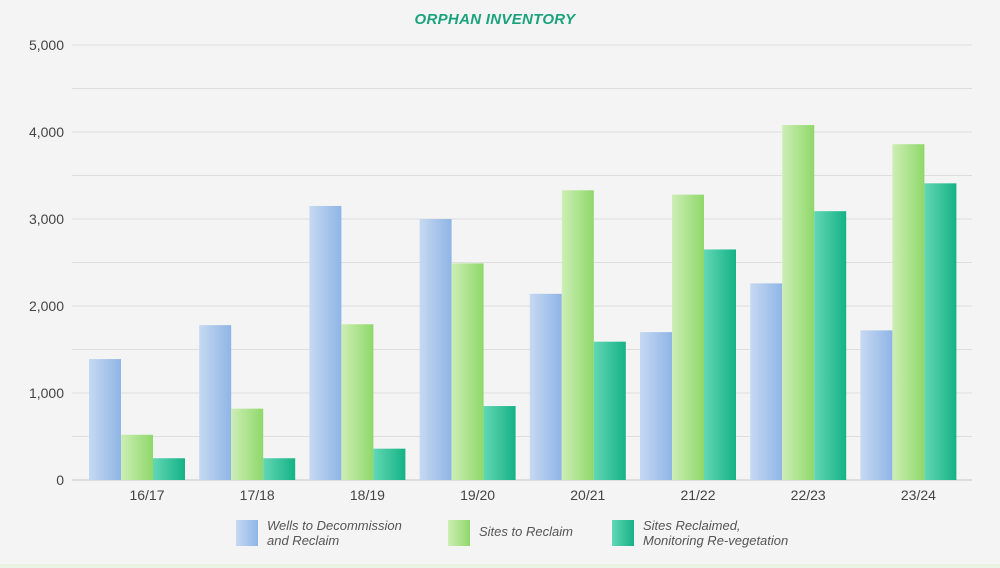 Image resolution: width=1000 pixels, height=568 pixels. Describe the element at coordinates (715, 540) in the screenshot. I see `legend-label: Monitoring Re-vegetation` at that location.